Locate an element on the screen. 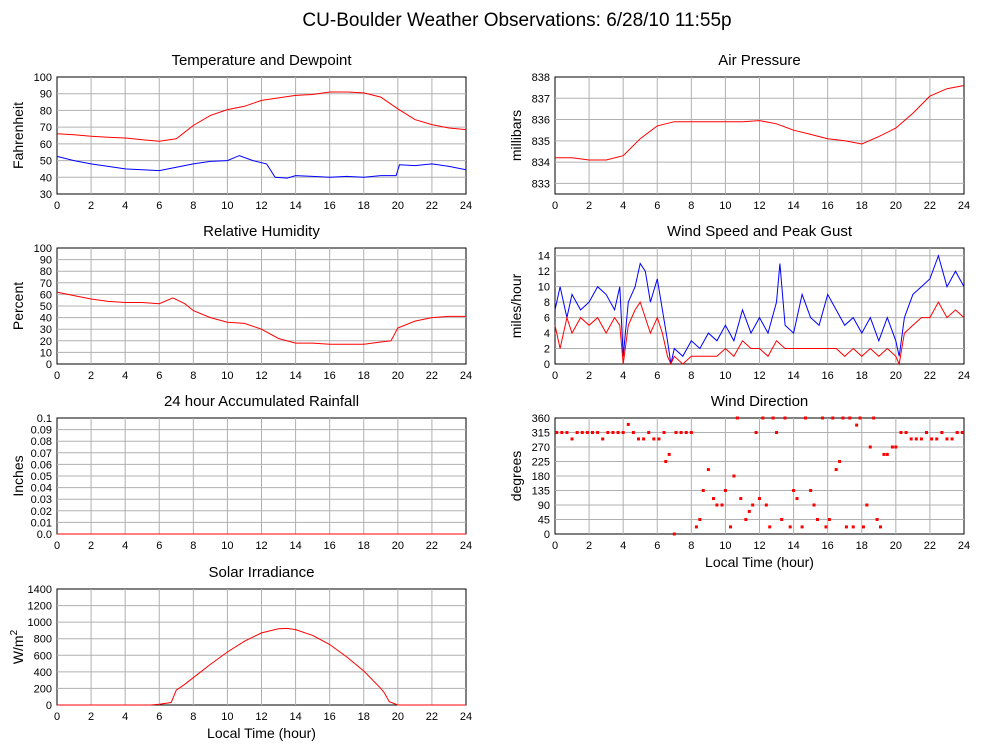 The height and width of the screenshot is (744, 999). x-tick-label: 6 is located at coordinates (159, 717).